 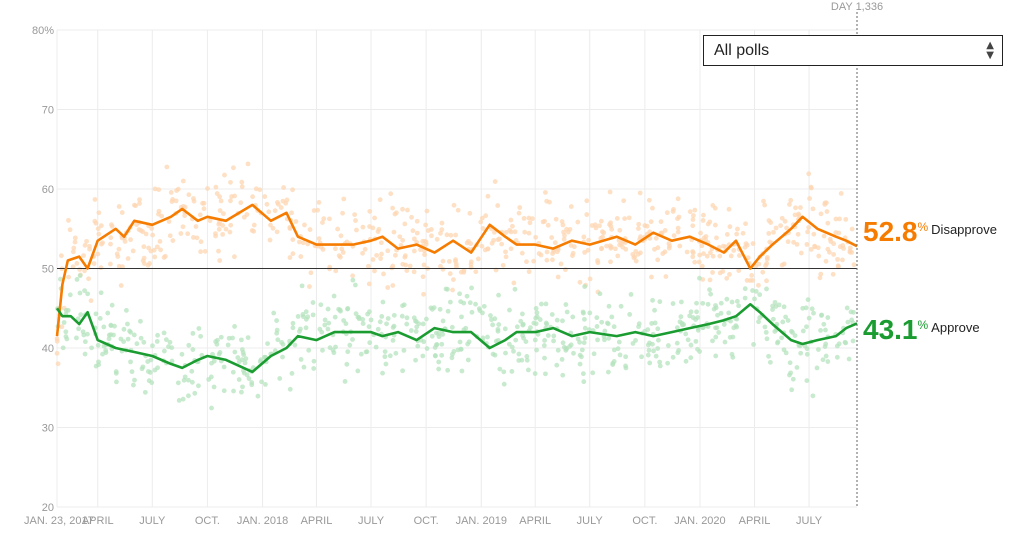 I want to click on y-tick-label: 60, so click(x=48, y=190).